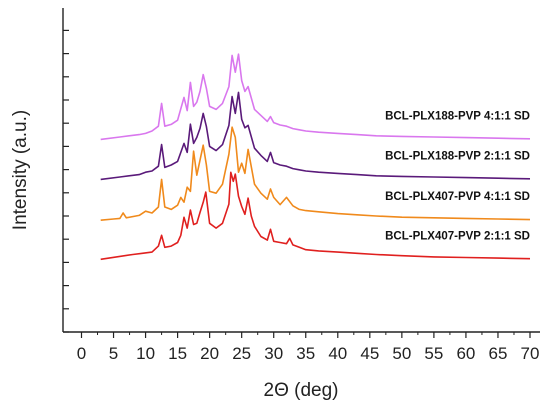 The width and height of the screenshot is (550, 410). I want to click on x-tick-label: 35, so click(305, 353).